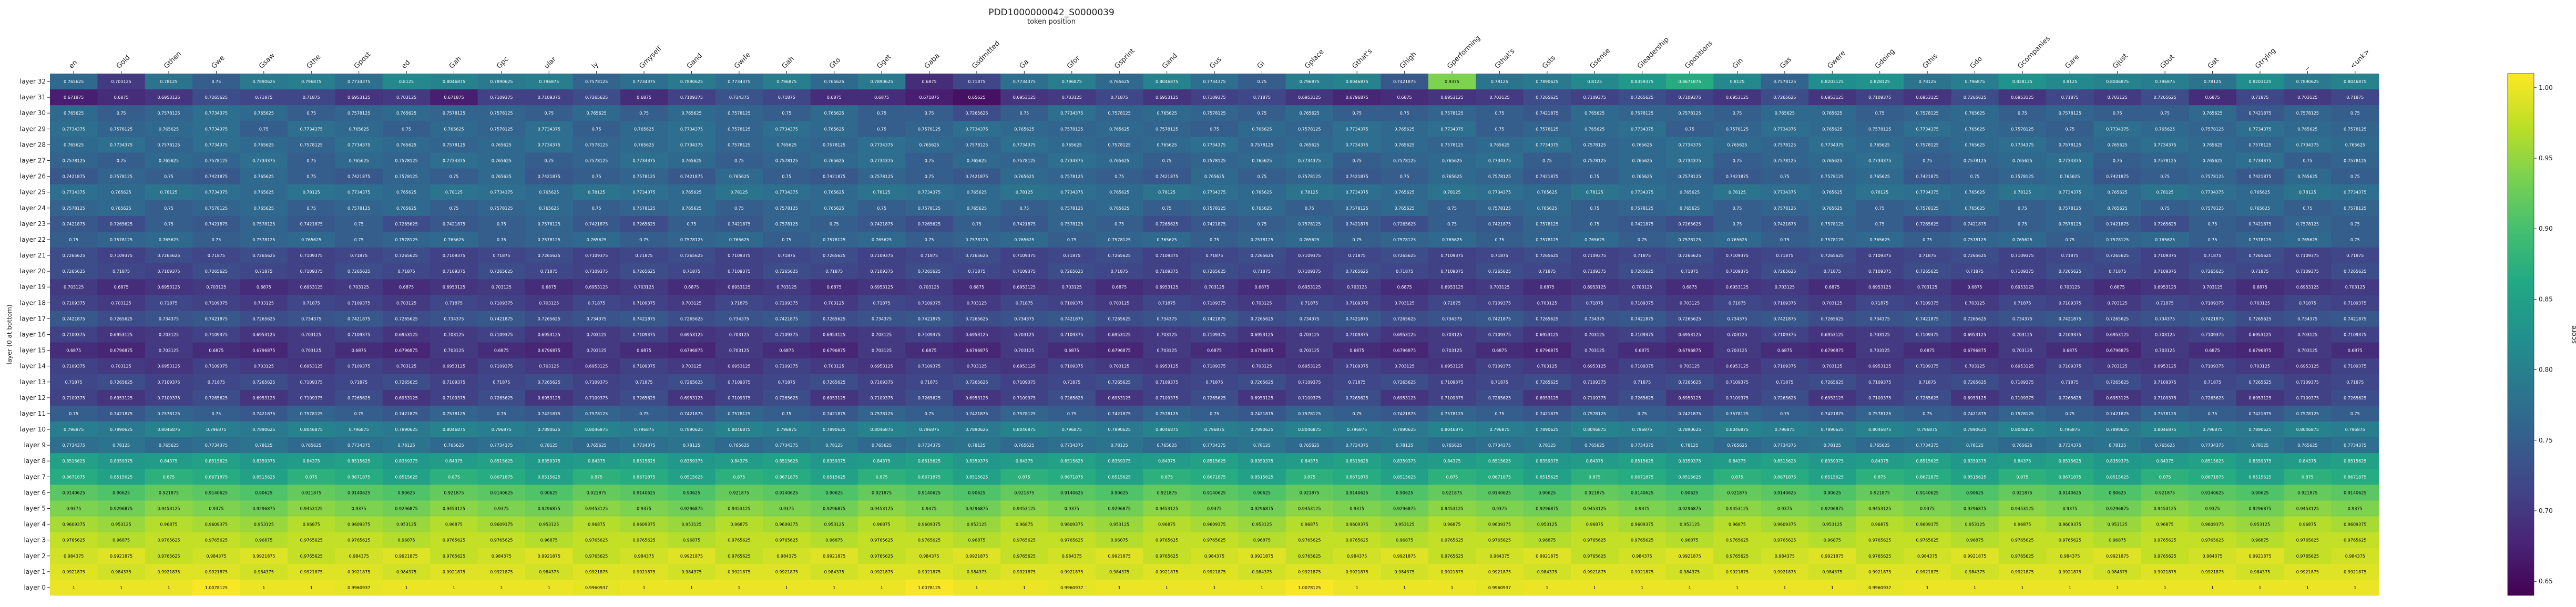 This screenshot has width=2576, height=607. What do you see at coordinates (1119, 462) in the screenshot?
I see `cell-value-label: 0.8359375` at bounding box center [1119, 462].